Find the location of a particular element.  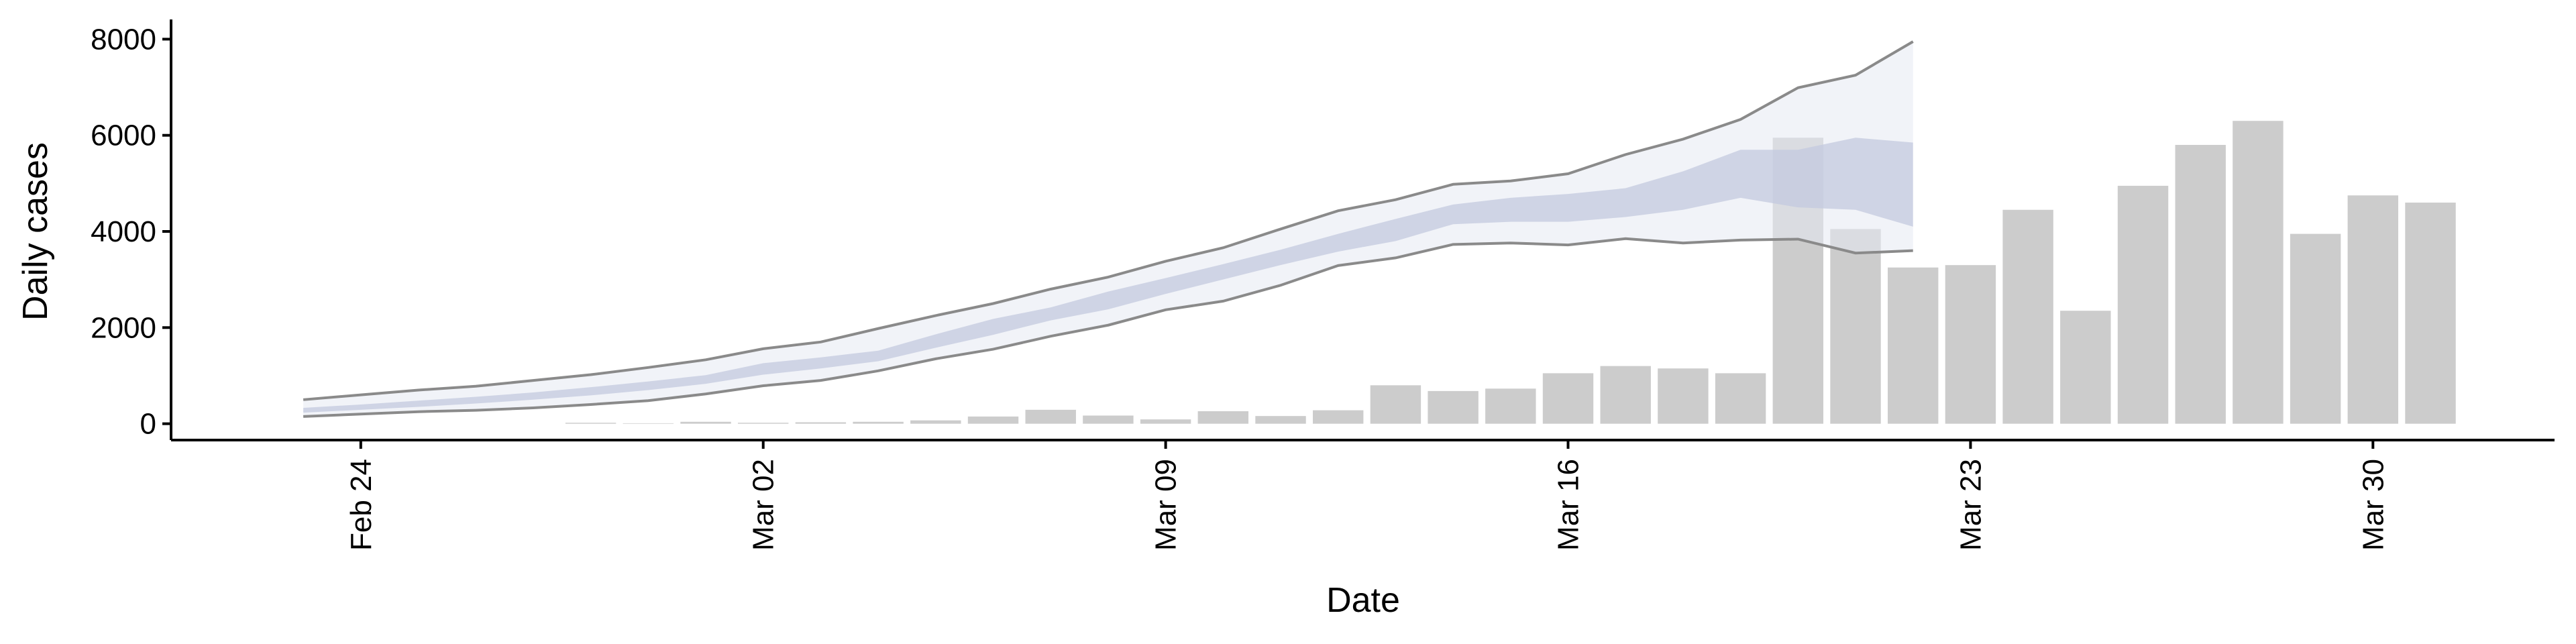

x-tick-label: Mar 16 is located at coordinates (1568, 505).